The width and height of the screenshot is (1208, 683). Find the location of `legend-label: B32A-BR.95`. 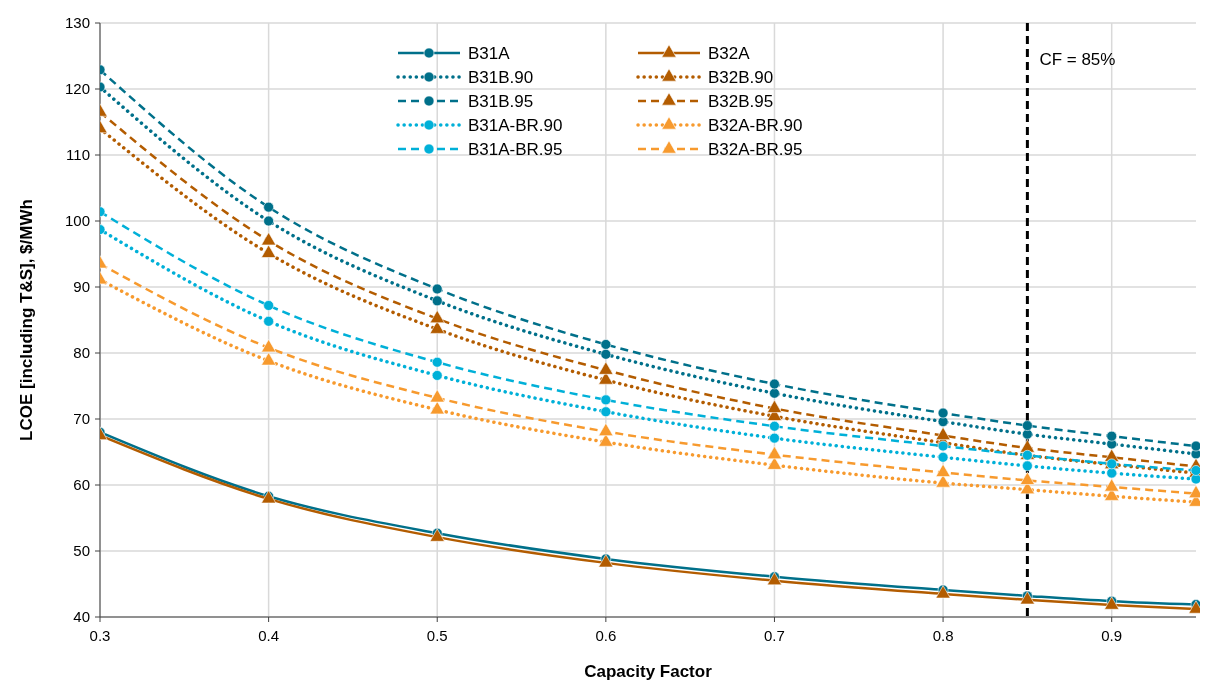

legend-label: B32A-BR.95 is located at coordinates (755, 149).